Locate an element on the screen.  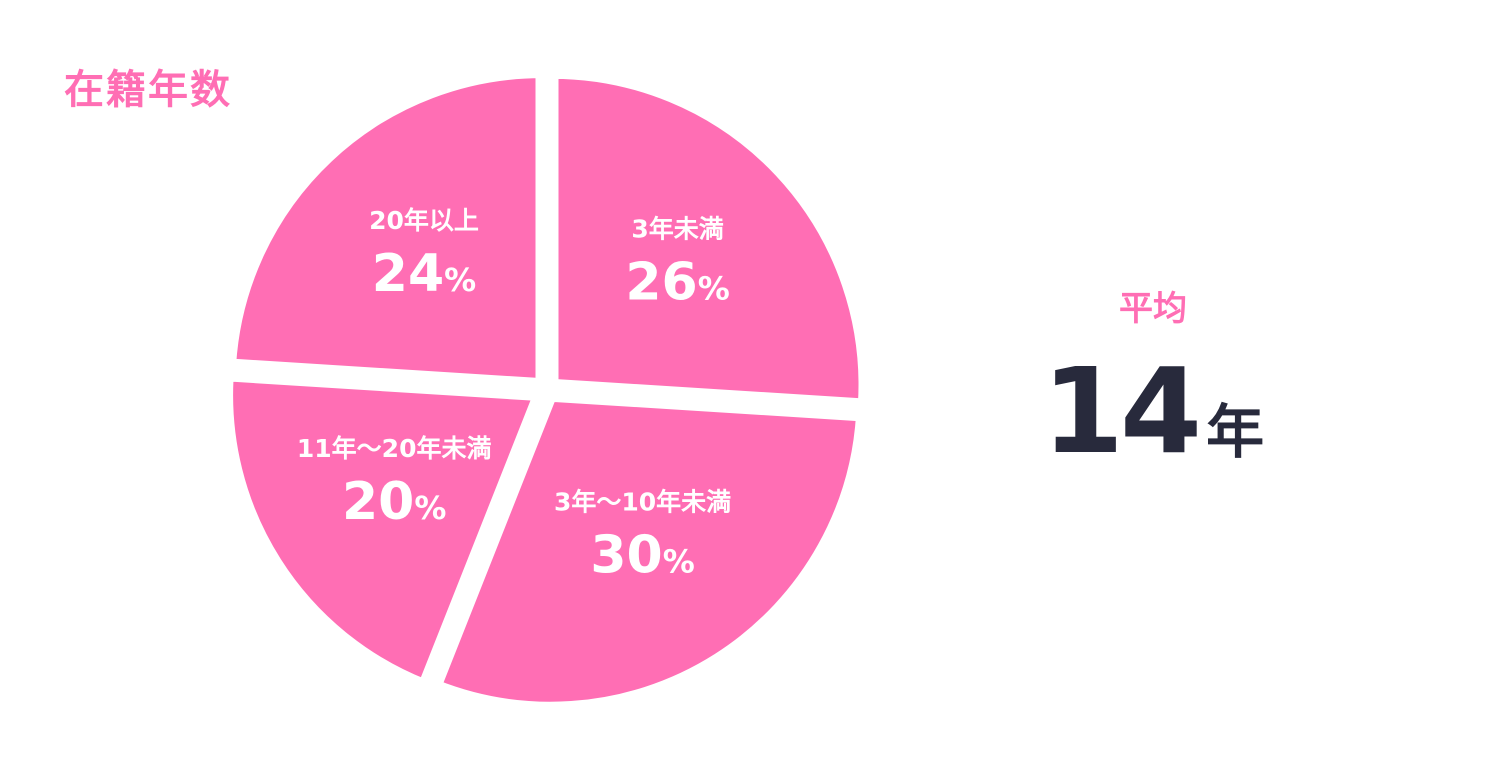
slice-value: 20% is located at coordinates (394, 502).